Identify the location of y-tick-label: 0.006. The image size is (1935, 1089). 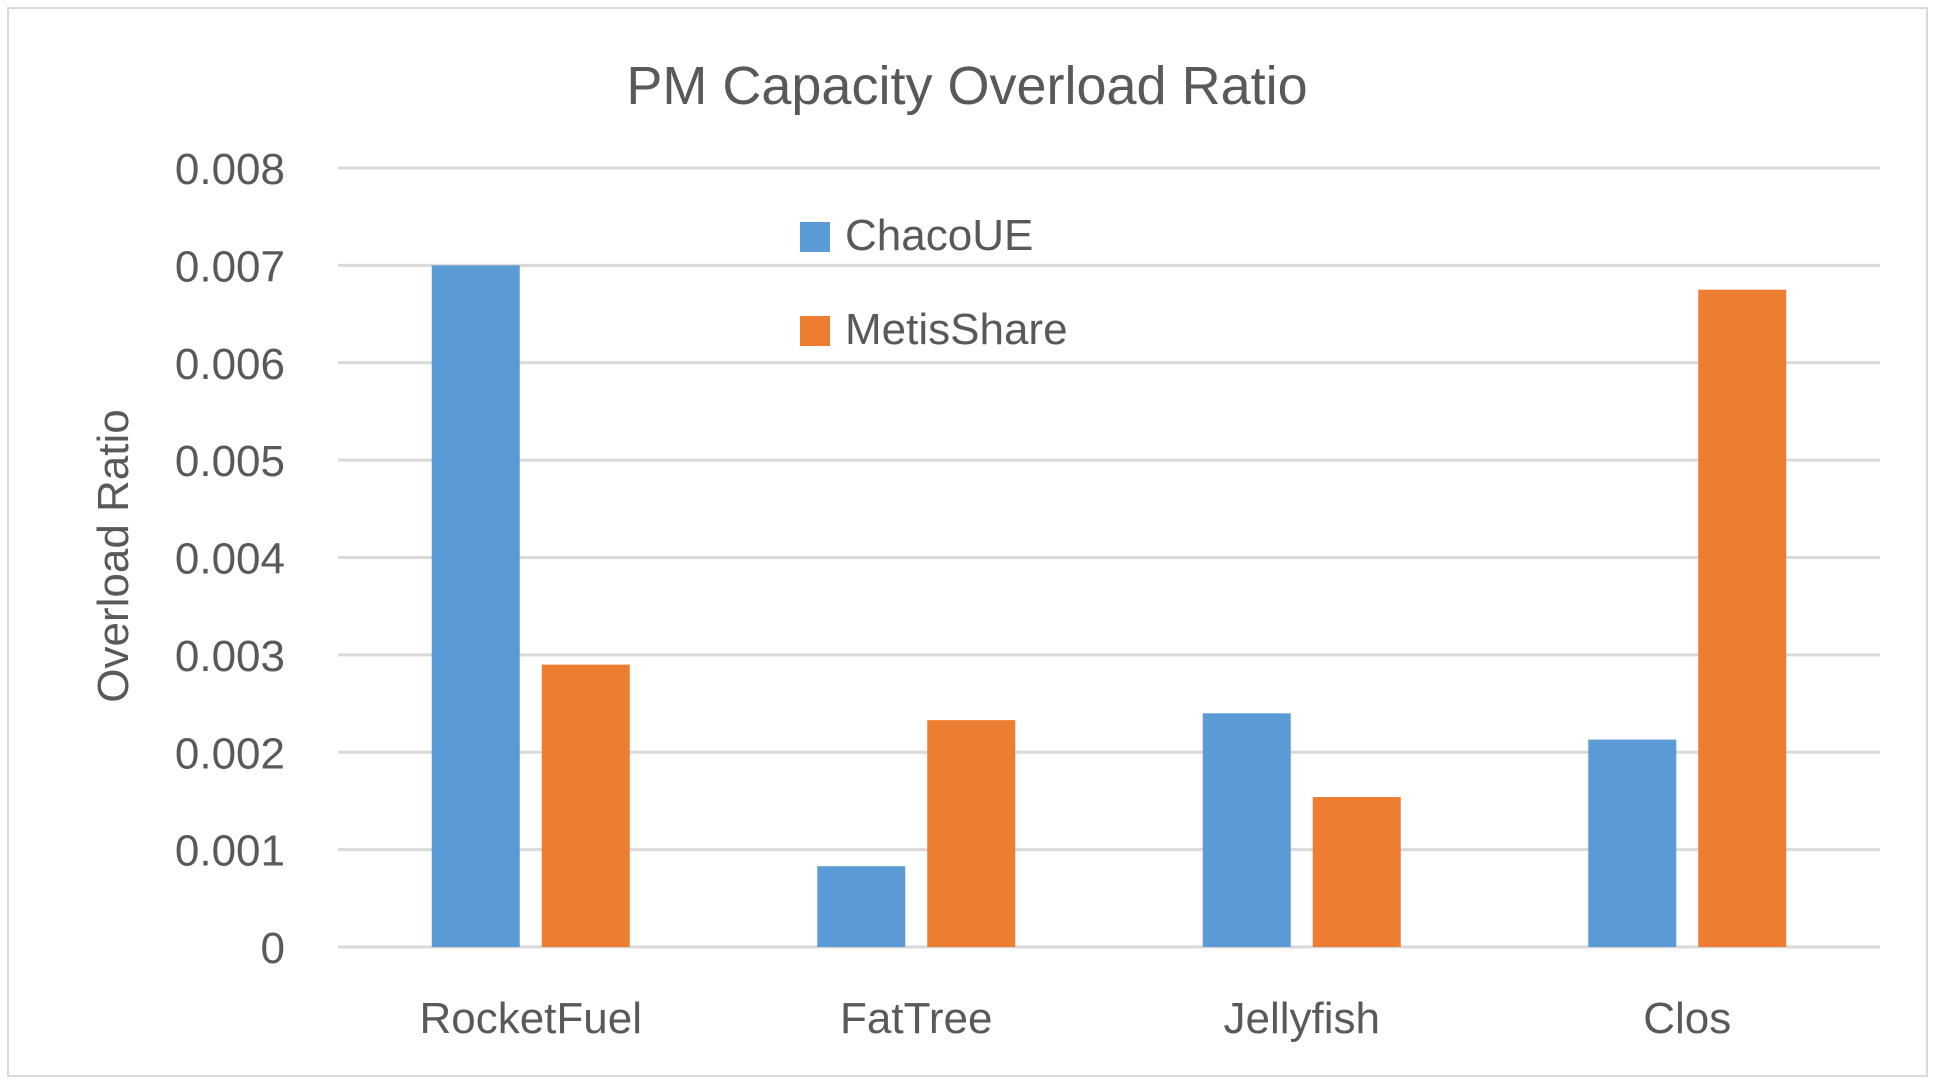
(230, 364).